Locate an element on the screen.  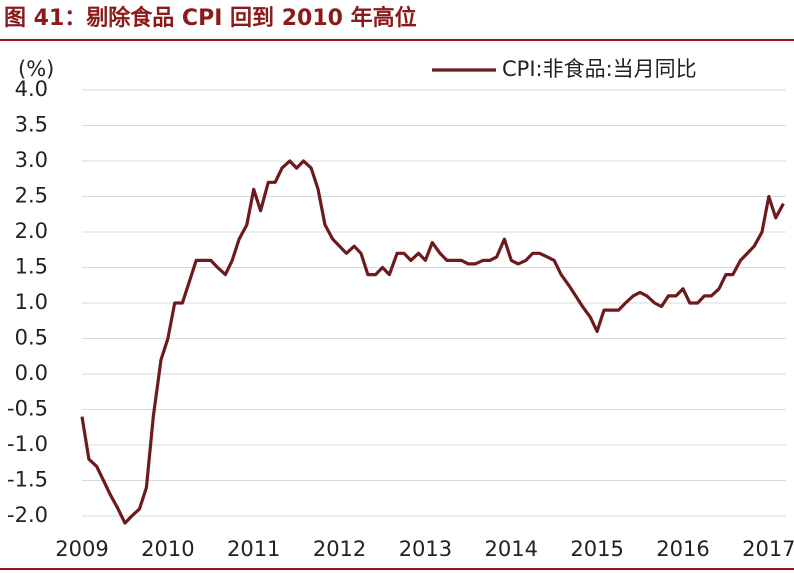
y-tick-label: 1.5 is located at coordinates (31, 267).